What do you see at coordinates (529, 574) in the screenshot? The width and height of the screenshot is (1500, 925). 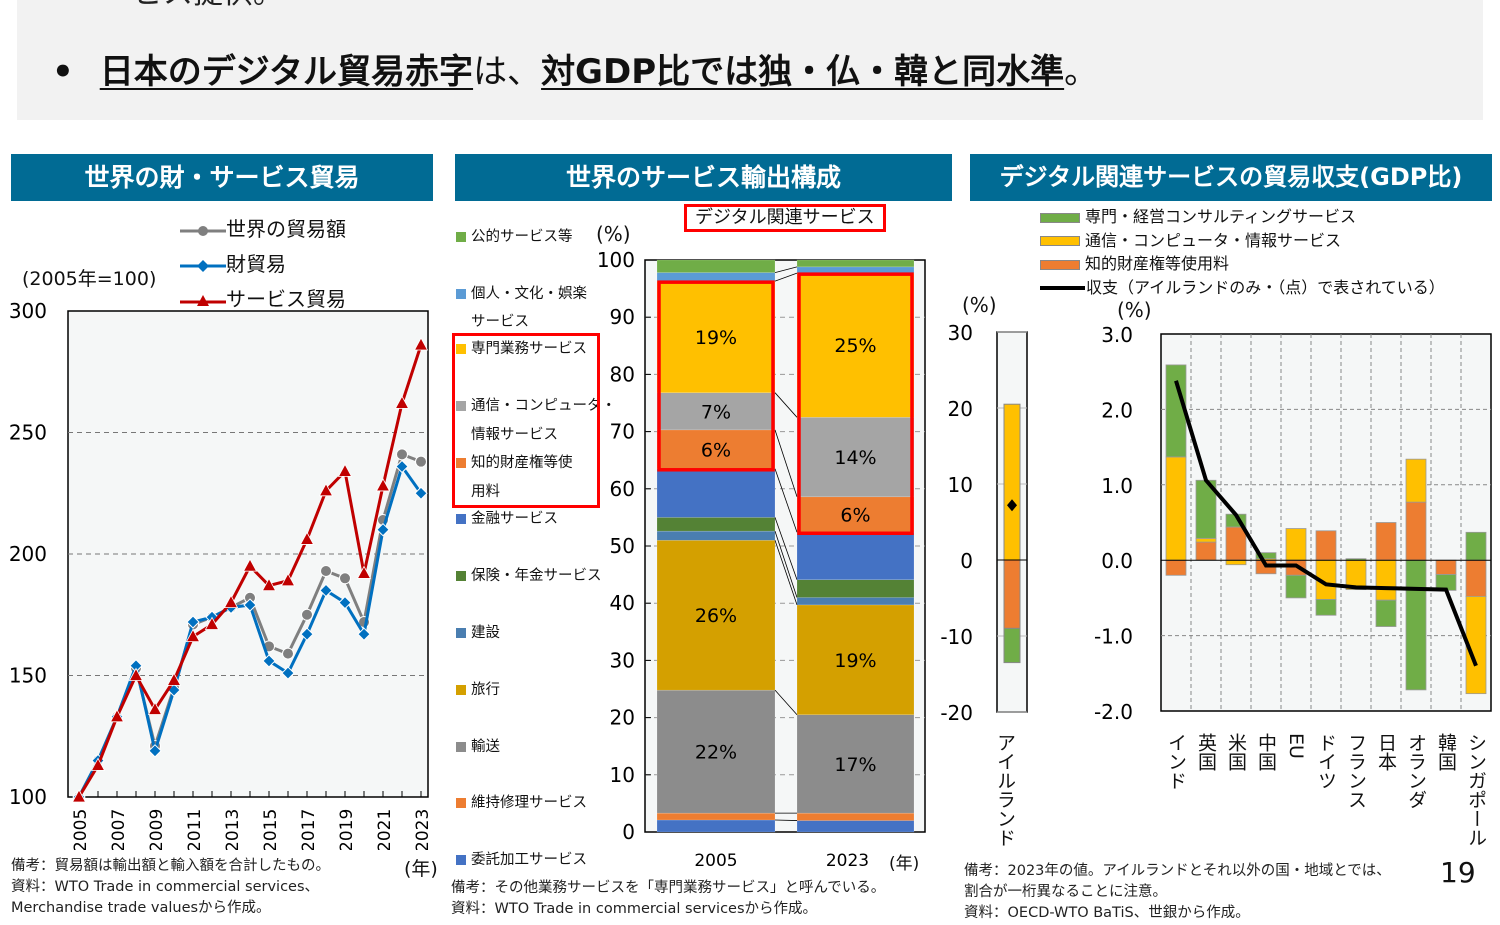 I see `legend-item: 保険・年金サービス` at bounding box center [529, 574].